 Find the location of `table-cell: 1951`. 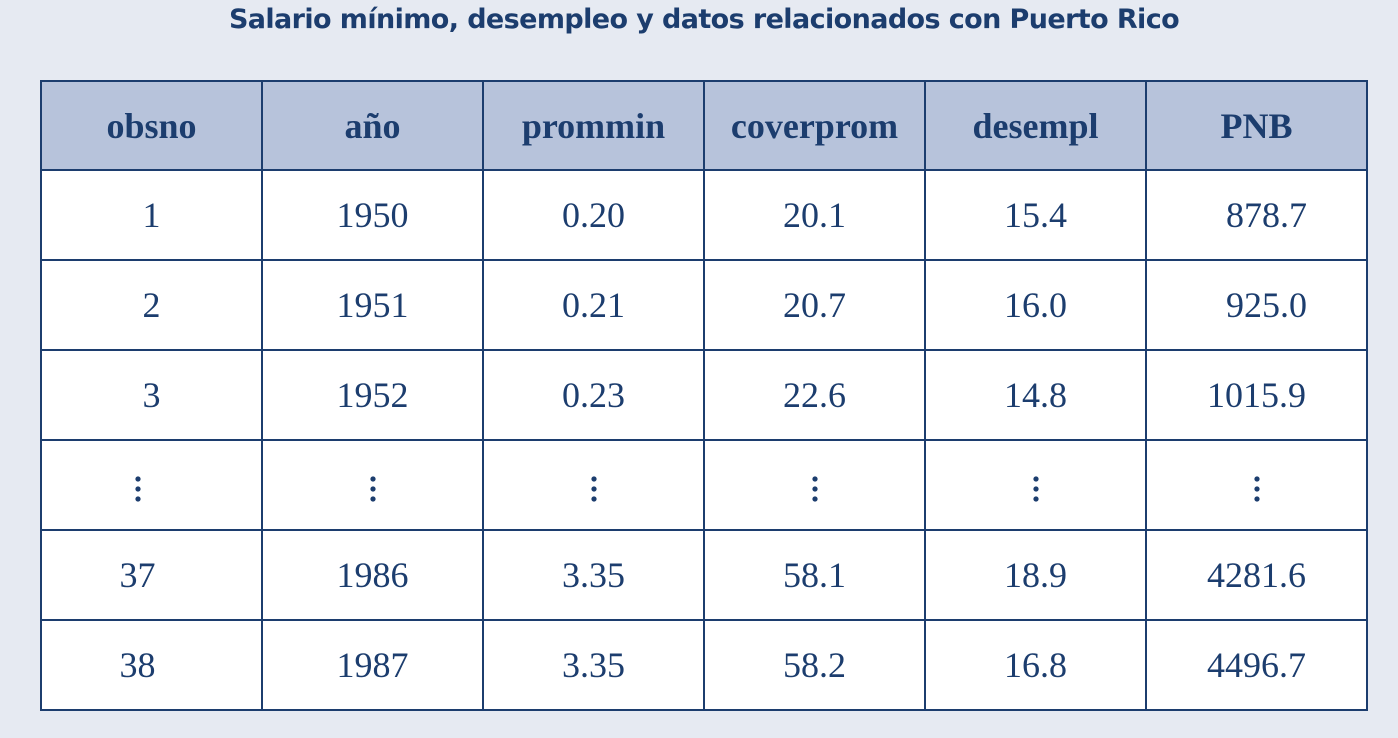

table-cell: 1951 is located at coordinates (372, 305).